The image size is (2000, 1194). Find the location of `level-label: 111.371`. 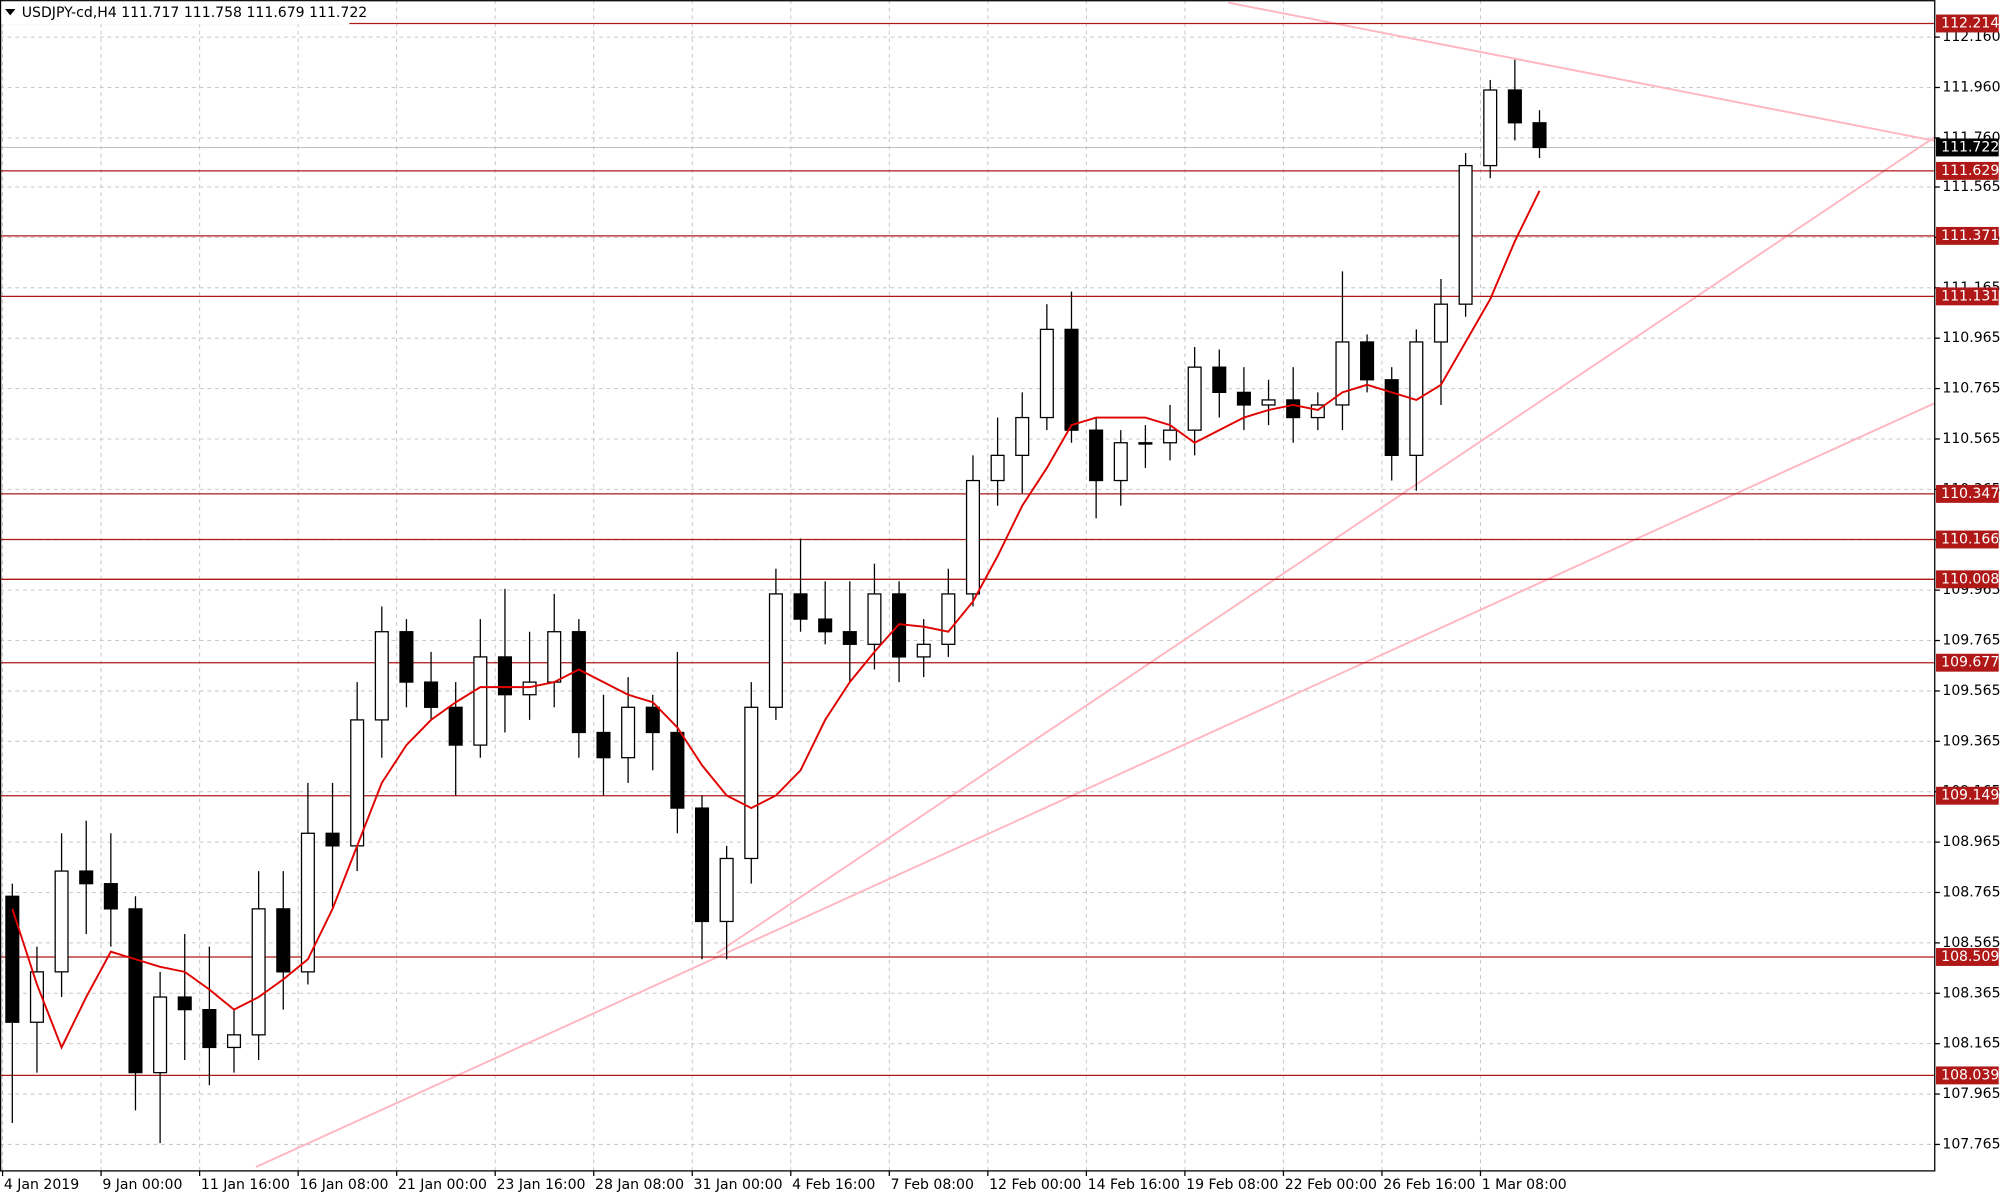

level-label: 111.371 is located at coordinates (1970, 236).